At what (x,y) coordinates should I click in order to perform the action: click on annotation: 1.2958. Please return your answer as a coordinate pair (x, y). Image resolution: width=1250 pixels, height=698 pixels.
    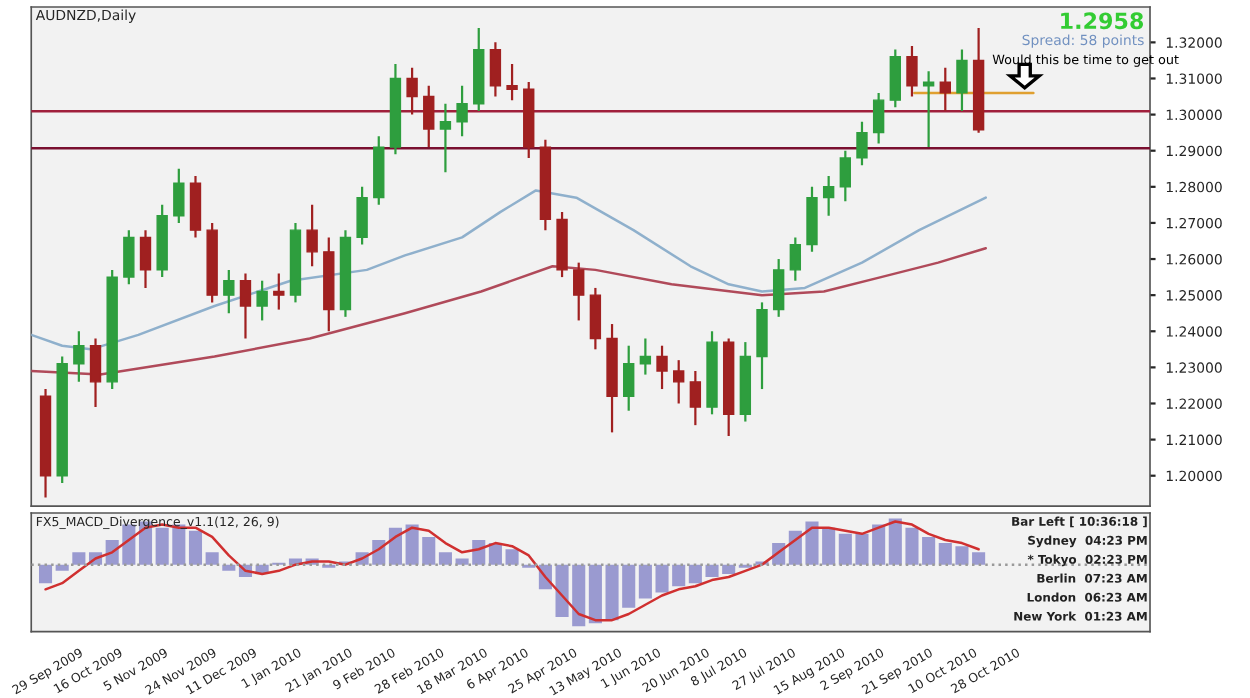
    Looking at the image, I should click on (1102, 21).